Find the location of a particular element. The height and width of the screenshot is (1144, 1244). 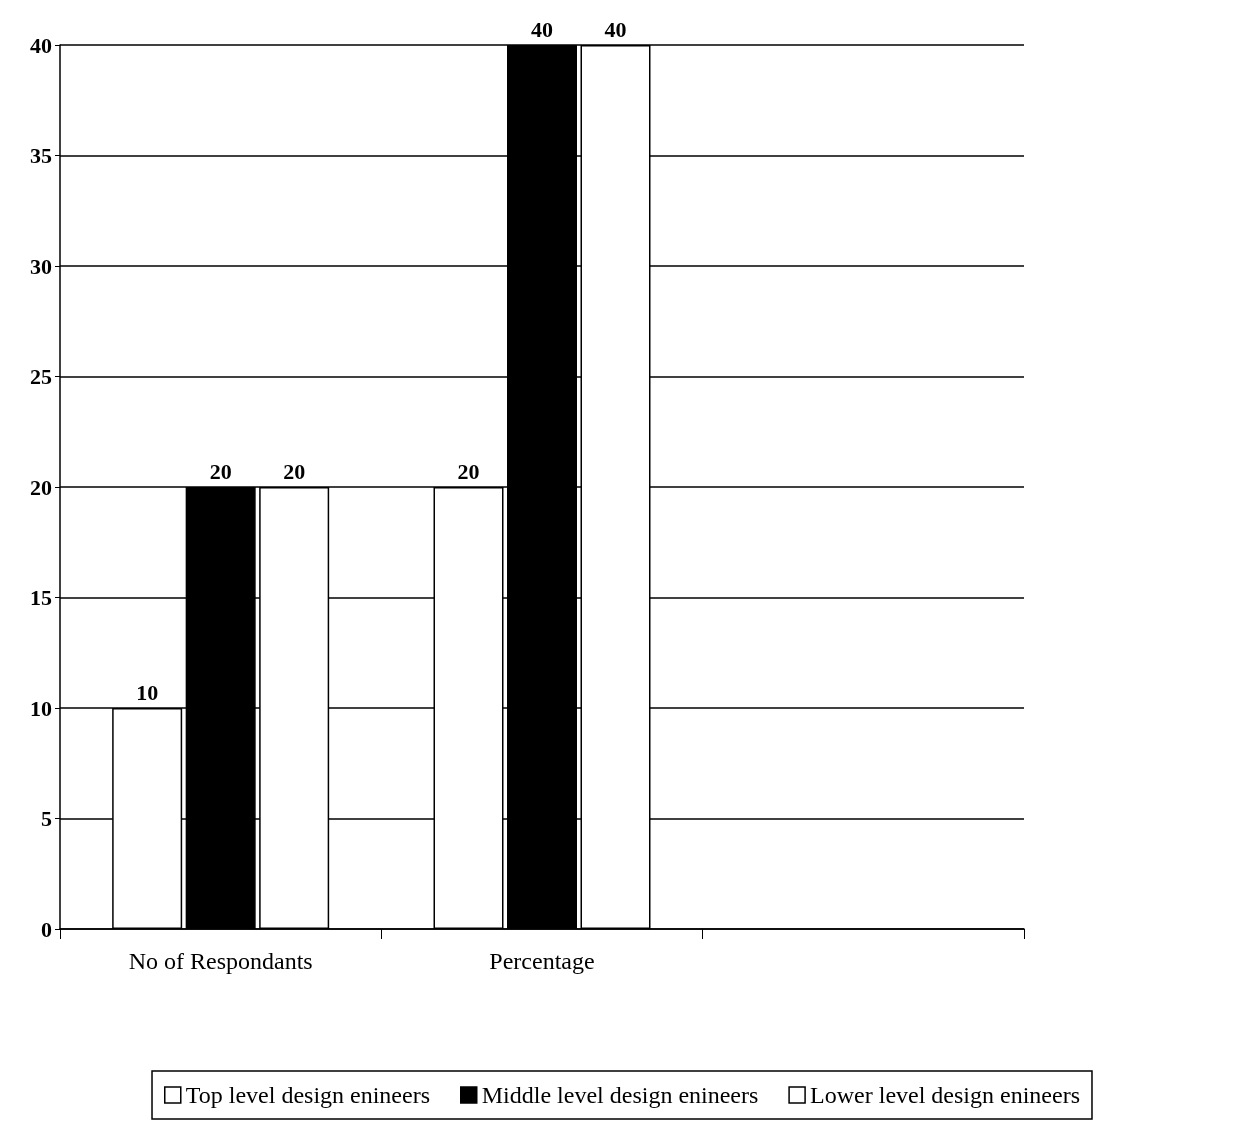

y-tick-label: 5 is located at coordinates (46, 818).